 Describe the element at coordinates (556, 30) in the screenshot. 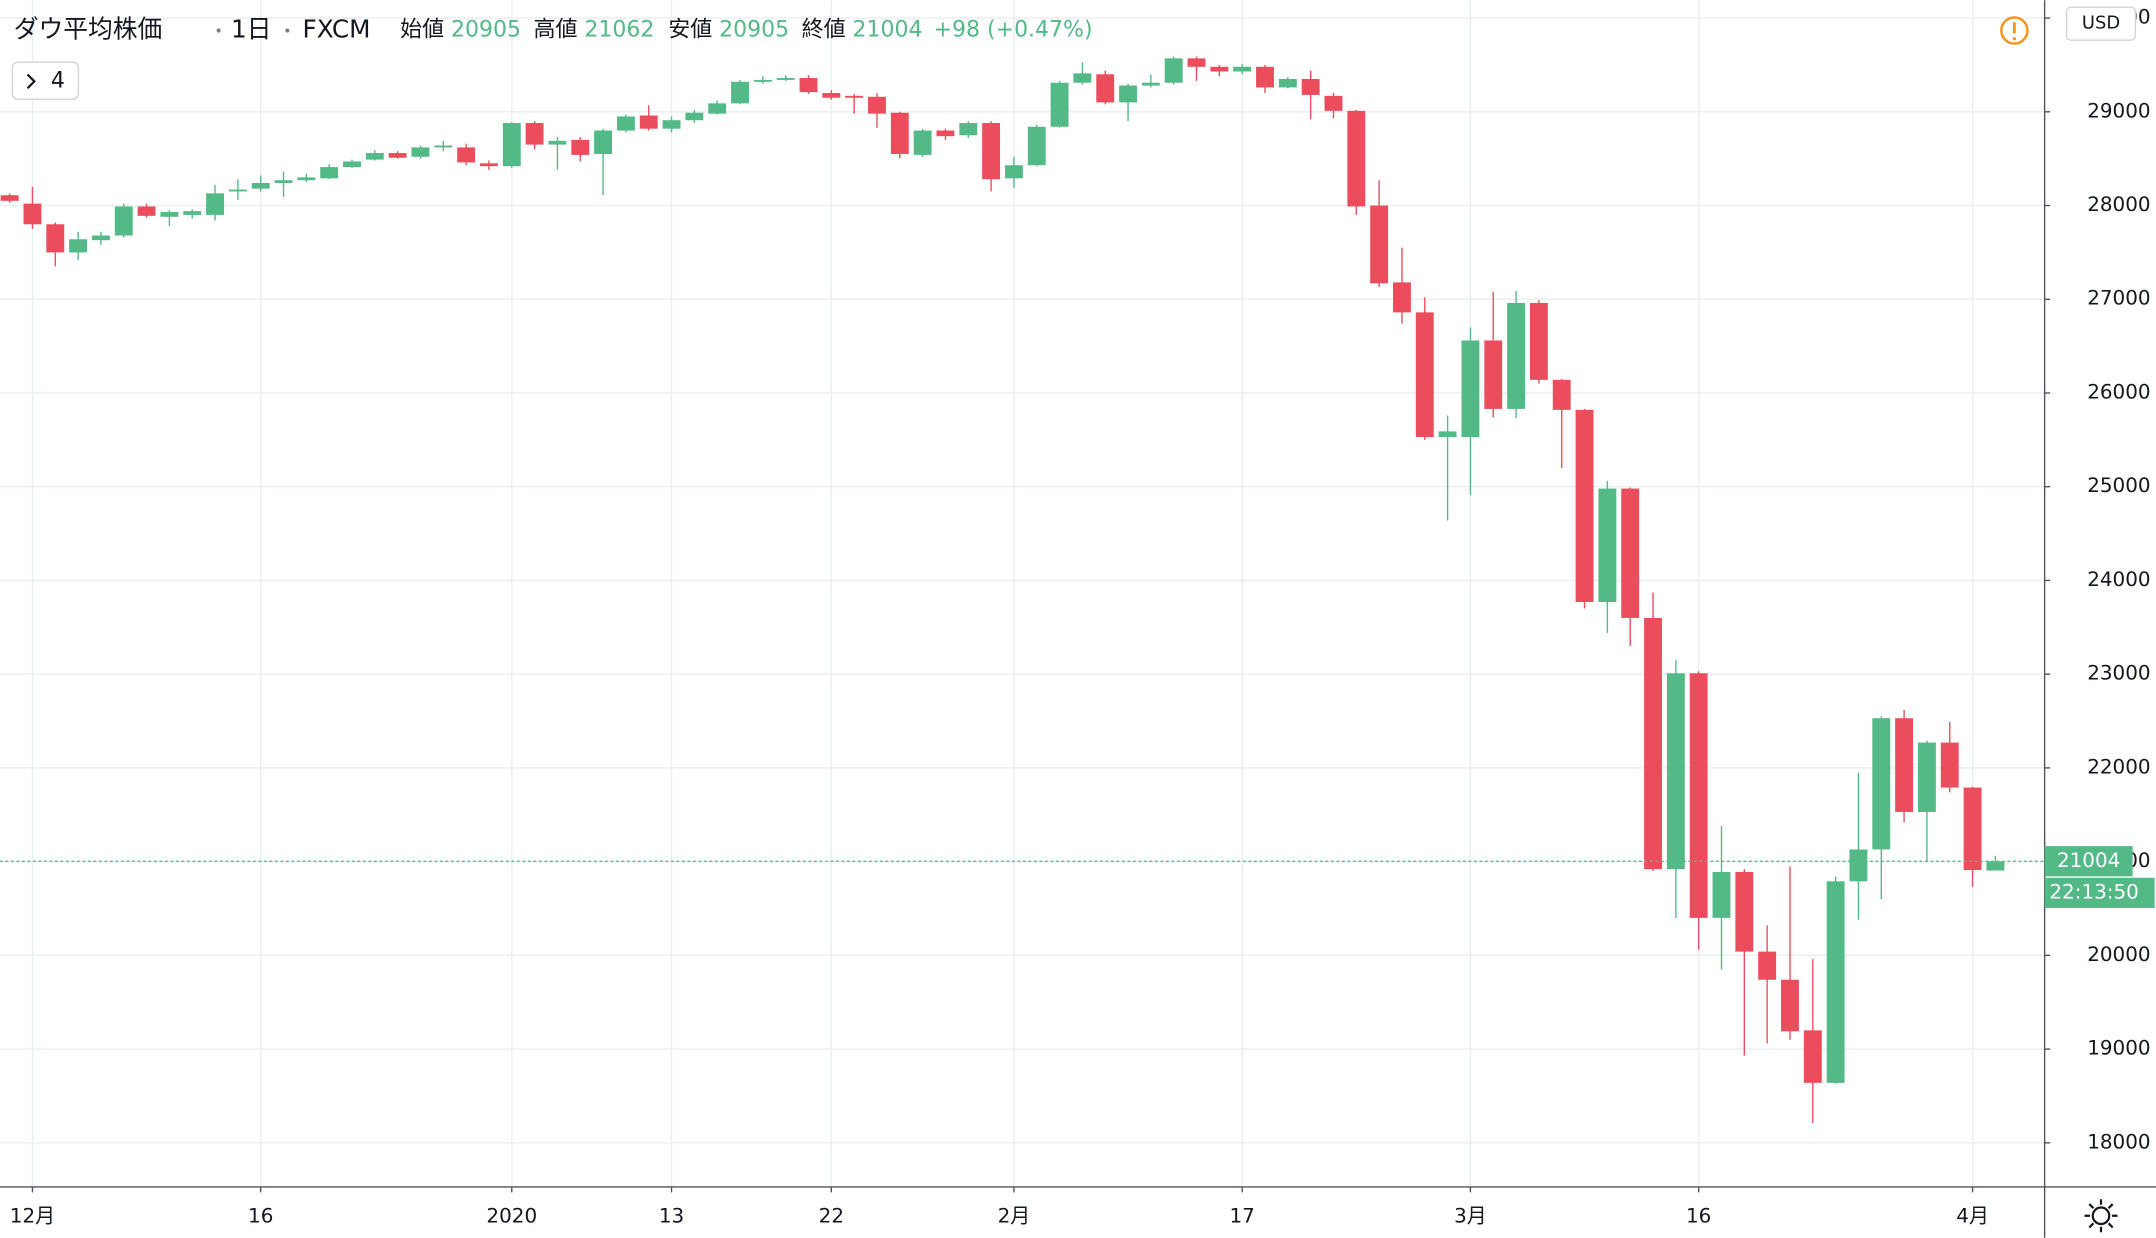

I see `high-label: 高値` at that location.